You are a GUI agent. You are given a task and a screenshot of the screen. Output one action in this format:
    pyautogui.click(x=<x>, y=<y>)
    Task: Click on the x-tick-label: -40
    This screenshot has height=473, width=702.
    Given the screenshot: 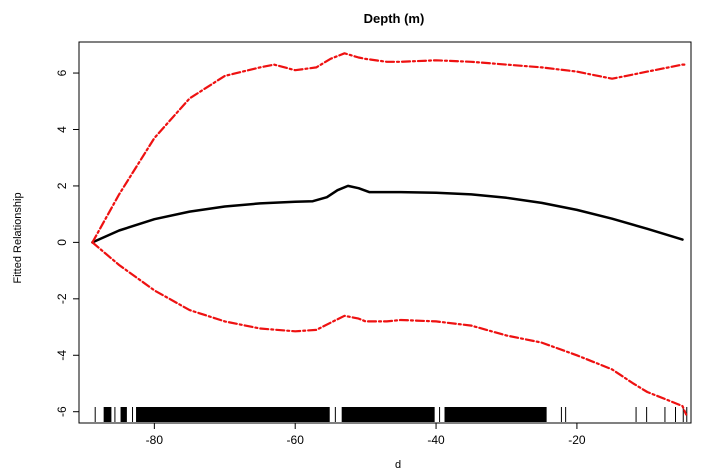 What is the action you would take?
    pyautogui.click(x=436, y=440)
    